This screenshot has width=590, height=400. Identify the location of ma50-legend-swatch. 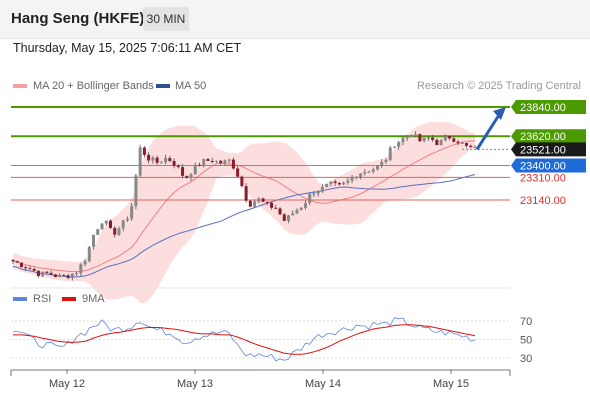
(163, 86).